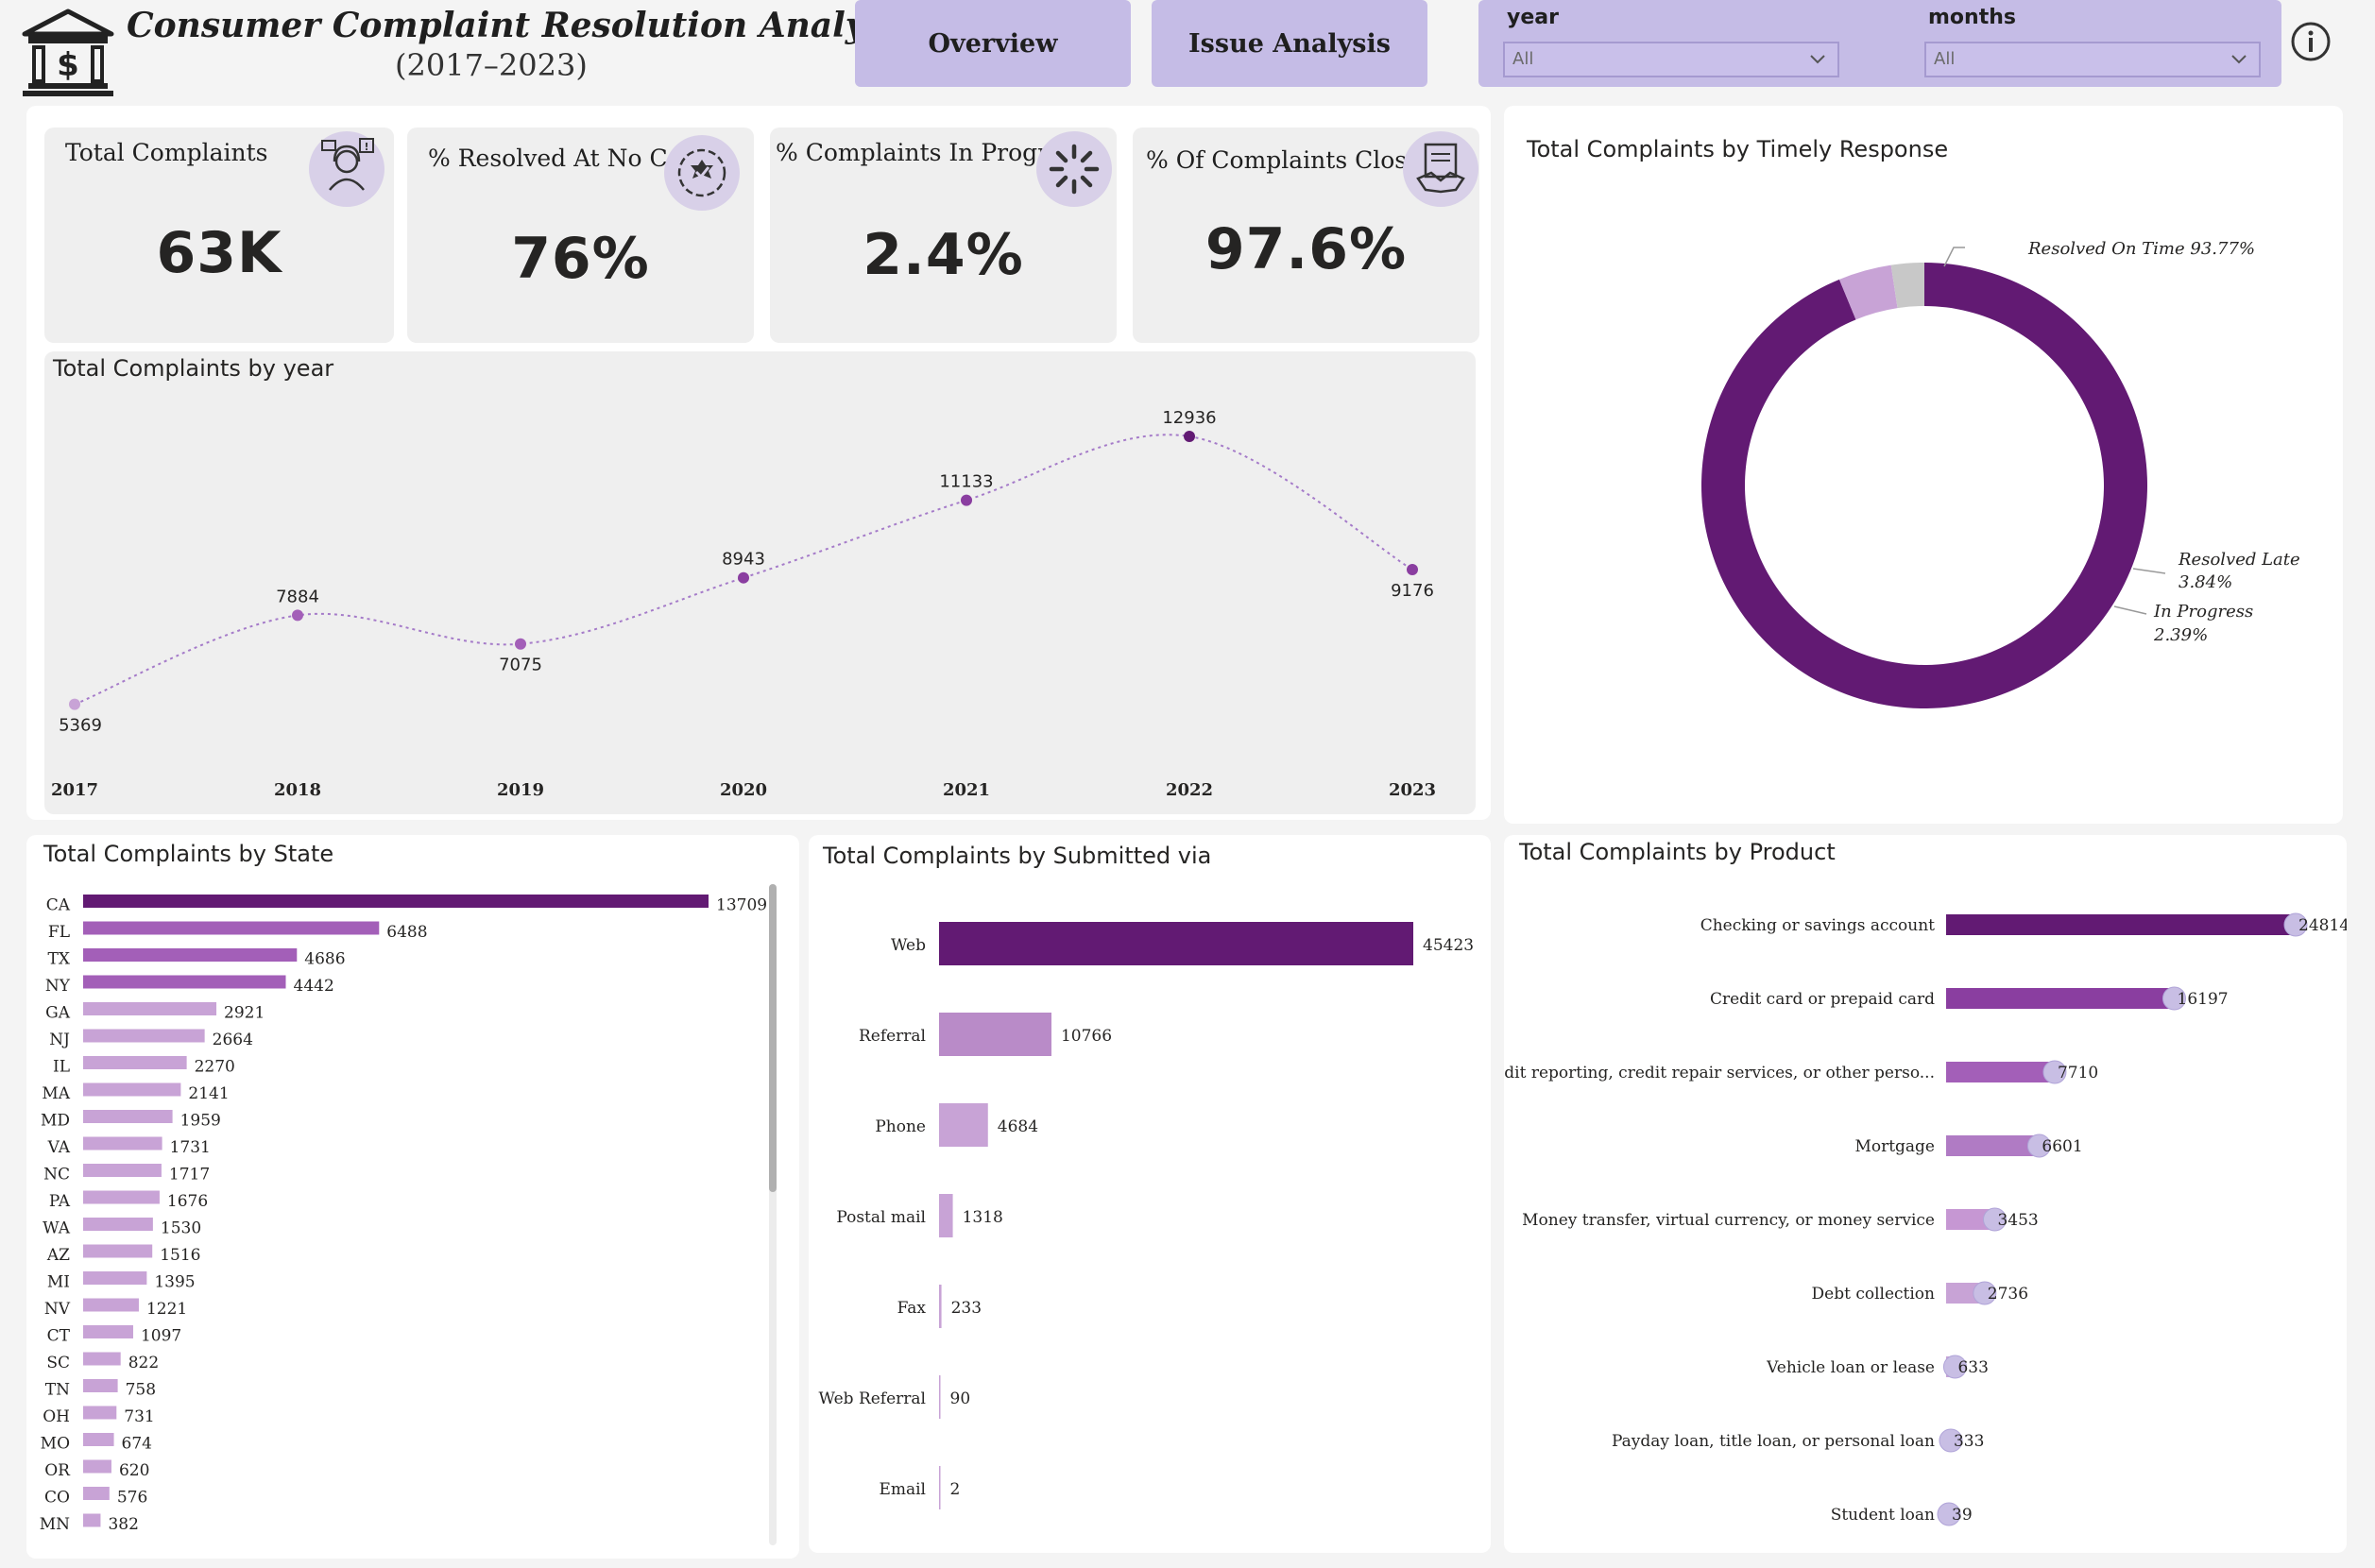 Image resolution: width=2375 pixels, height=1568 pixels. I want to click on submitted-chart-title: Total Complaints by Submitted via, so click(1017, 856).